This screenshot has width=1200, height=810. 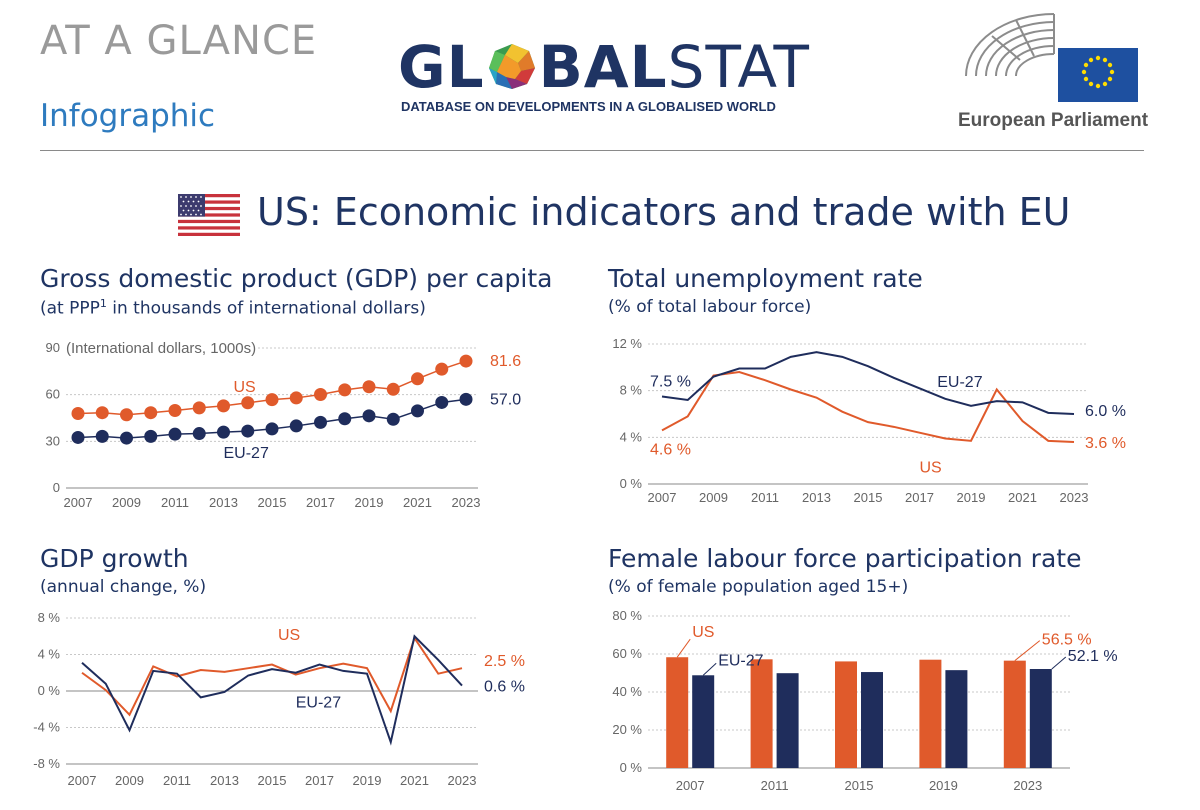 I want to click on gdp_pc-xtick-label: 2009, so click(x=126, y=502).